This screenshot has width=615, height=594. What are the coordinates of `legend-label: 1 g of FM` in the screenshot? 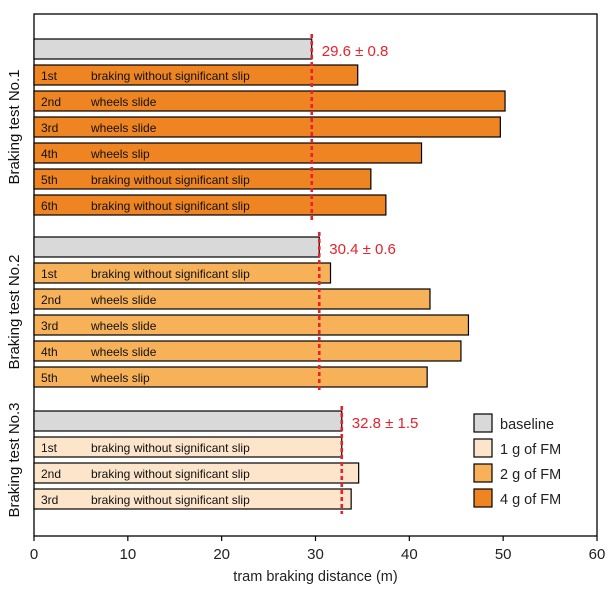 It's located at (530, 450).